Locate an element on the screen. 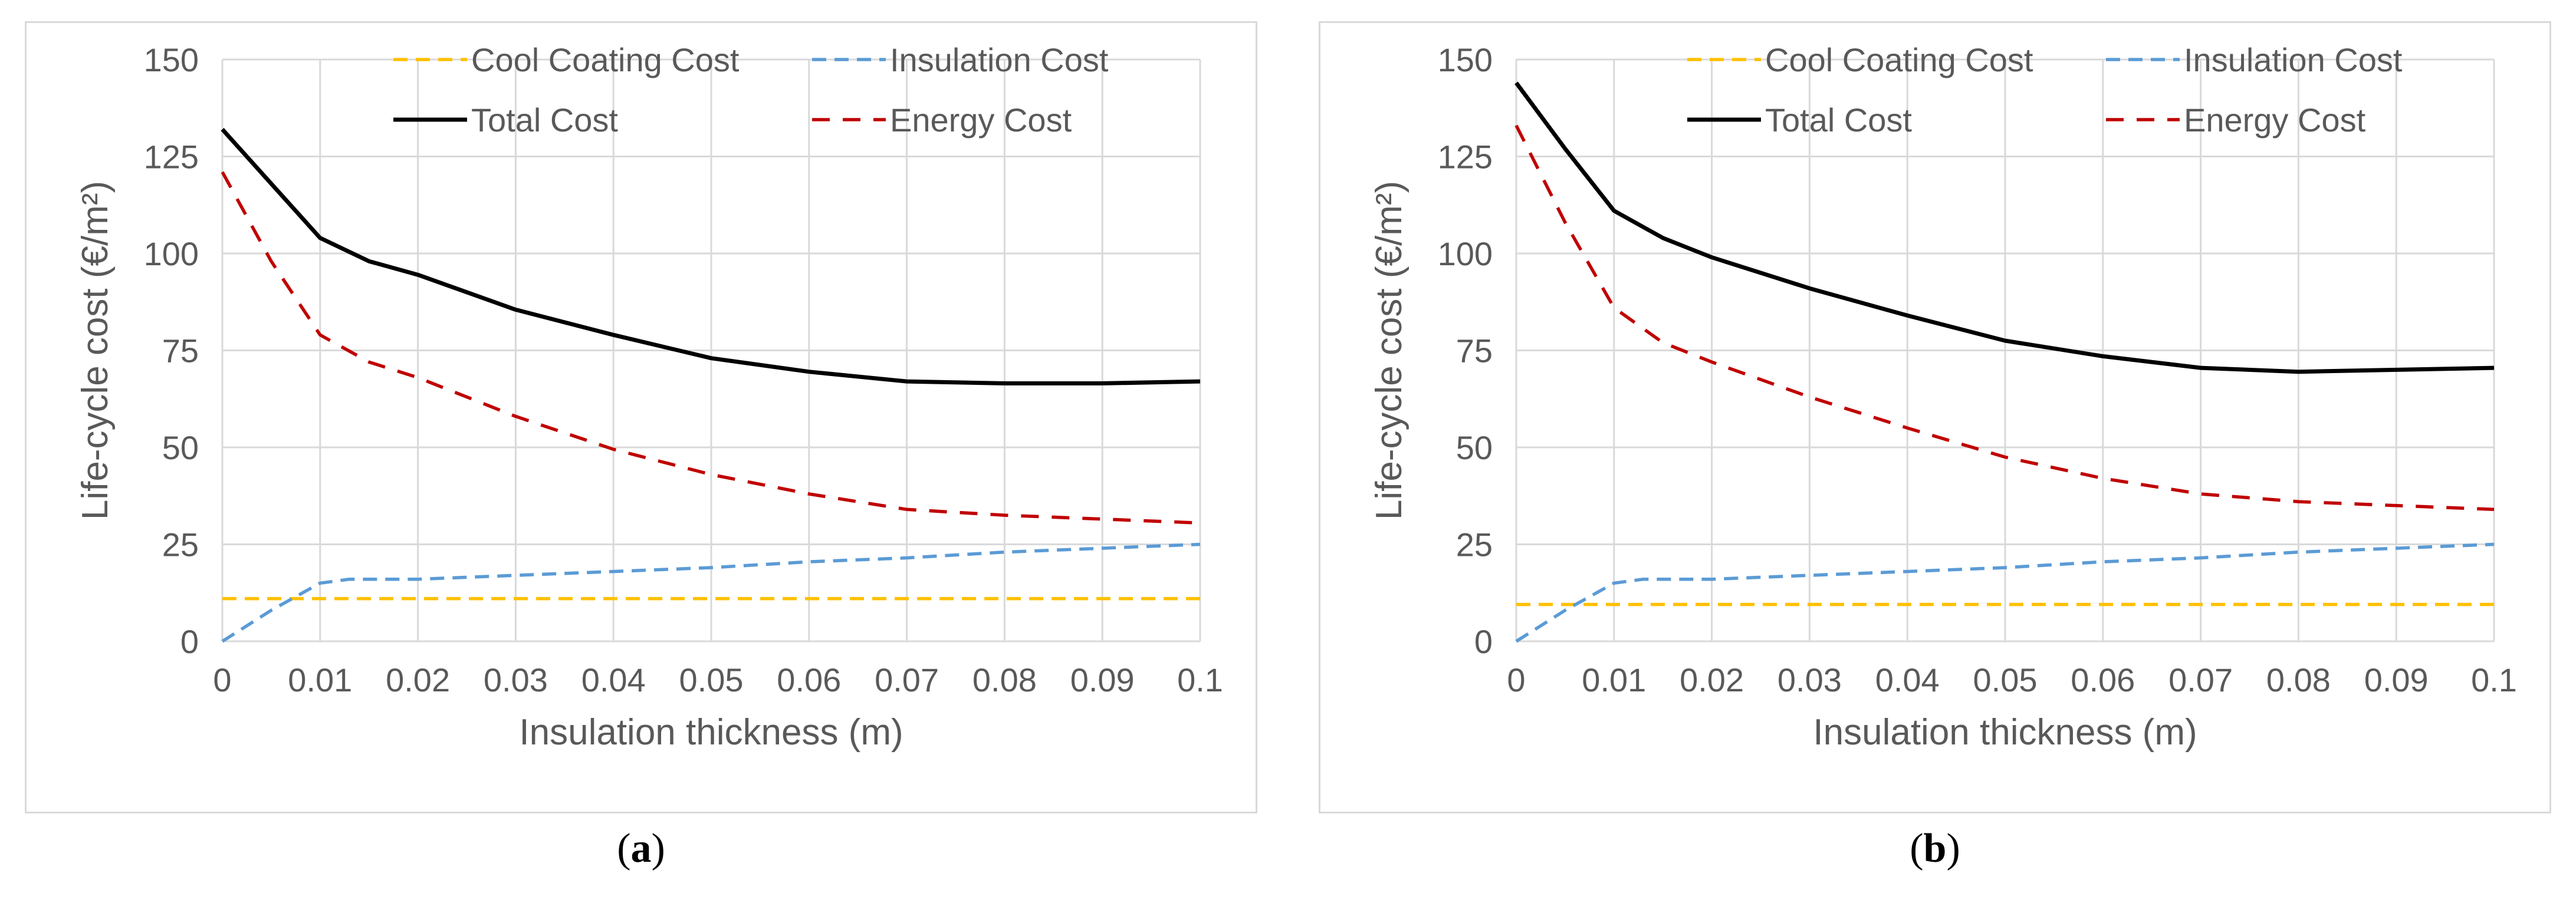  energy-cost-line is located at coordinates (711, 348).